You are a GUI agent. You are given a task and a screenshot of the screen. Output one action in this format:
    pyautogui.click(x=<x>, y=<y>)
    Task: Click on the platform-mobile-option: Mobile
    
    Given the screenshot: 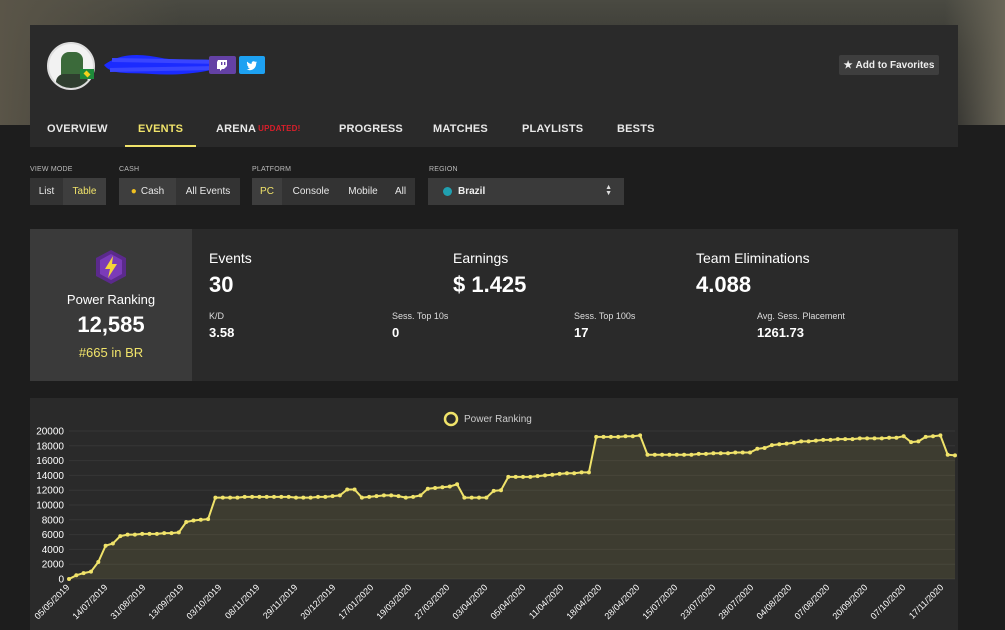 What is the action you would take?
    pyautogui.click(x=363, y=191)
    